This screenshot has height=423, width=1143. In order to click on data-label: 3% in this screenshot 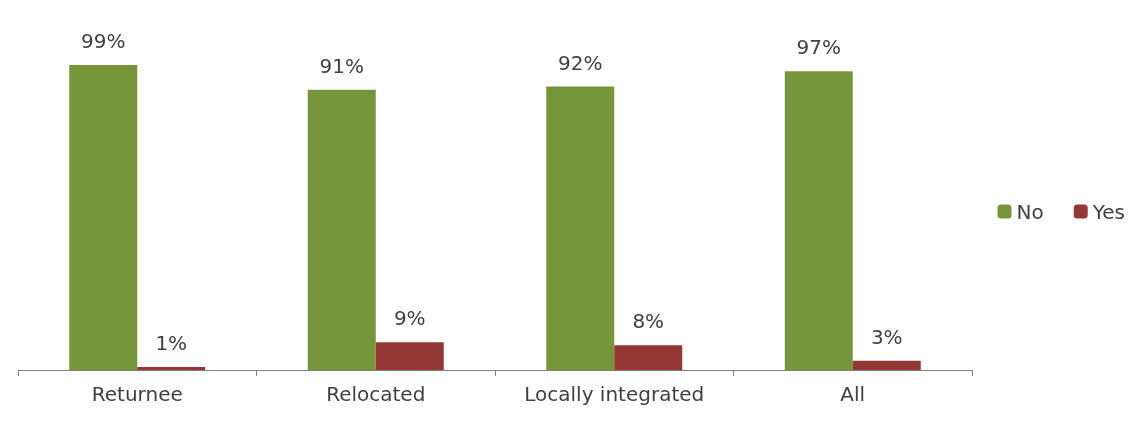, I will do `click(886, 336)`.